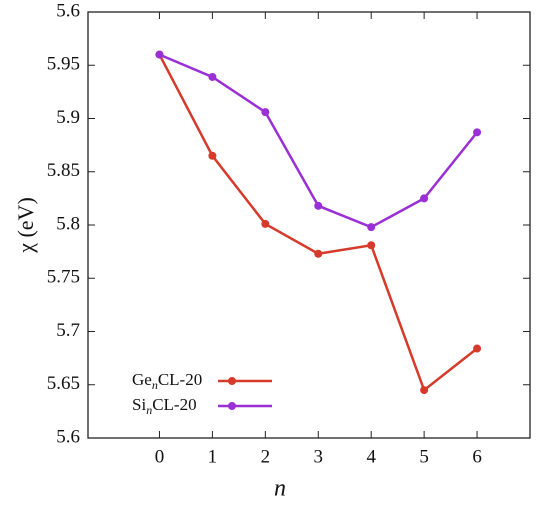  I want to click on y-axis-label: χ (eV), so click(25, 225).